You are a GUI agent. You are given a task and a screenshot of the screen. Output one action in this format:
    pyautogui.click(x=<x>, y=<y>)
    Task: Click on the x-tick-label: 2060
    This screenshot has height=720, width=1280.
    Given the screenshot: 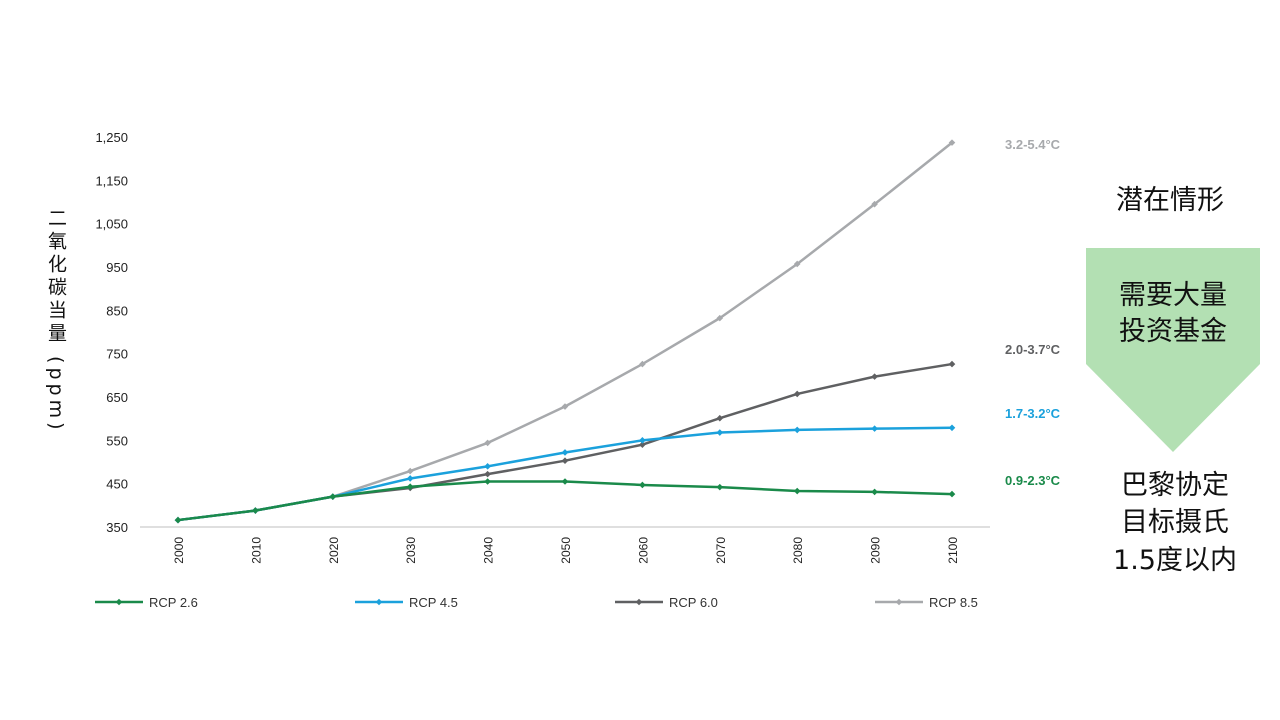 What is the action you would take?
    pyautogui.click(x=643, y=550)
    